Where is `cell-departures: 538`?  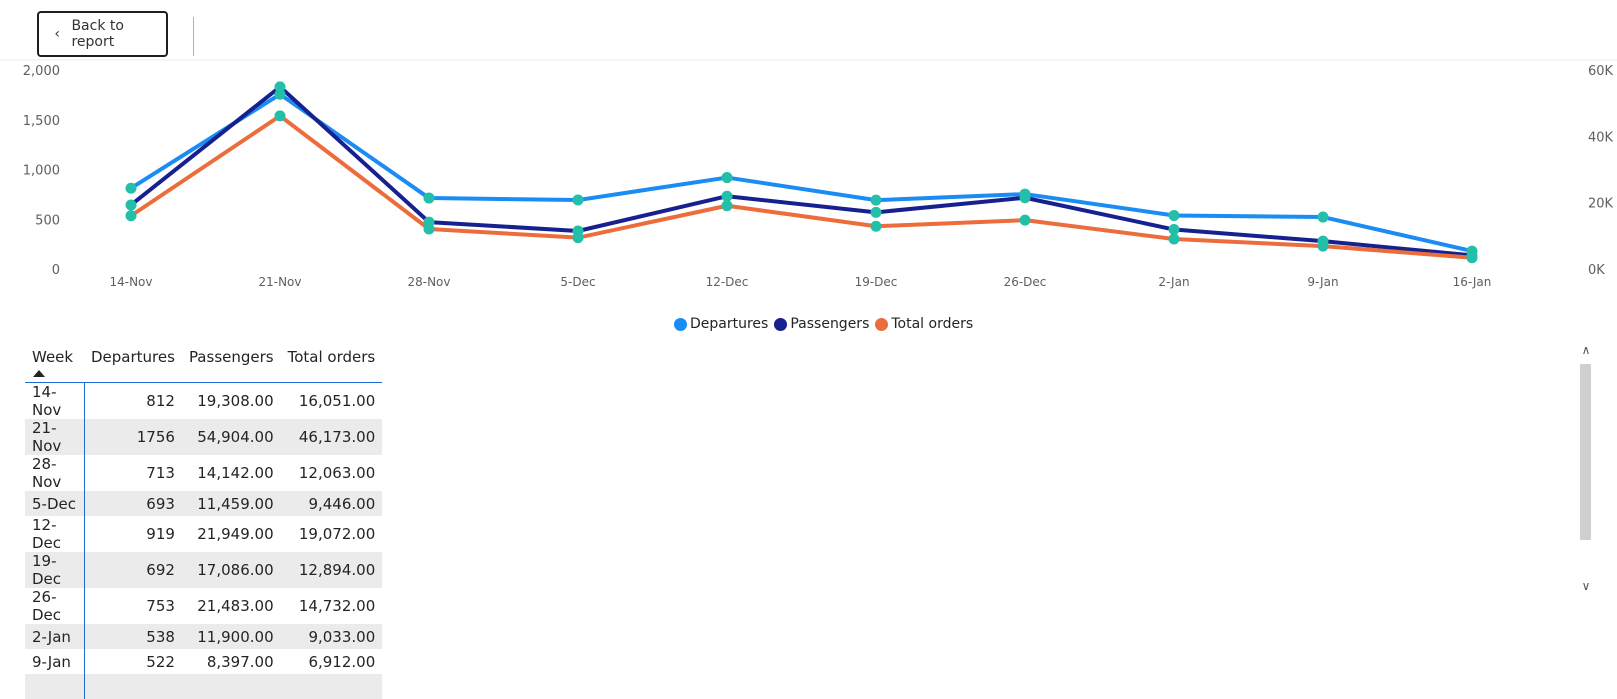
cell-departures: 538 is located at coordinates (133, 636).